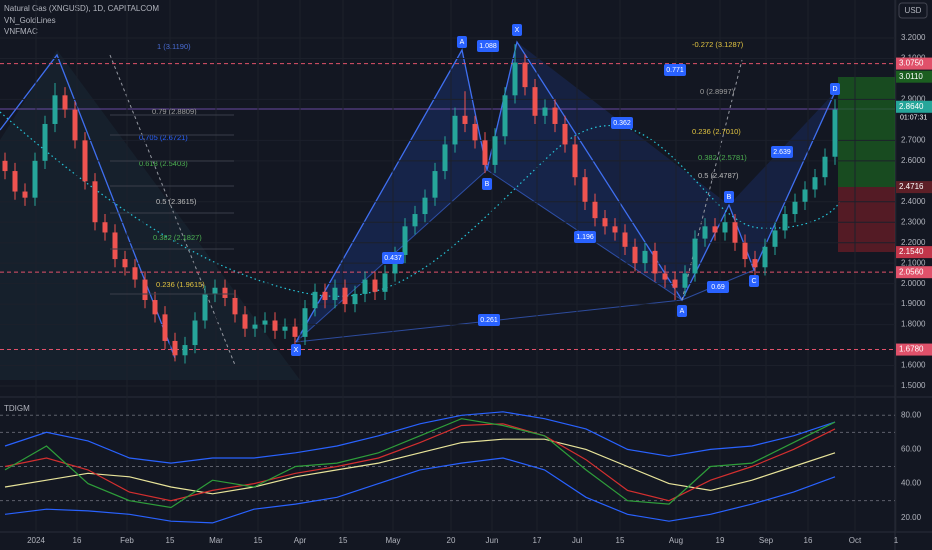  What do you see at coordinates (163, 163) in the screenshot?
I see `fib-label: 0.618 (2.5403)` at bounding box center [163, 163].